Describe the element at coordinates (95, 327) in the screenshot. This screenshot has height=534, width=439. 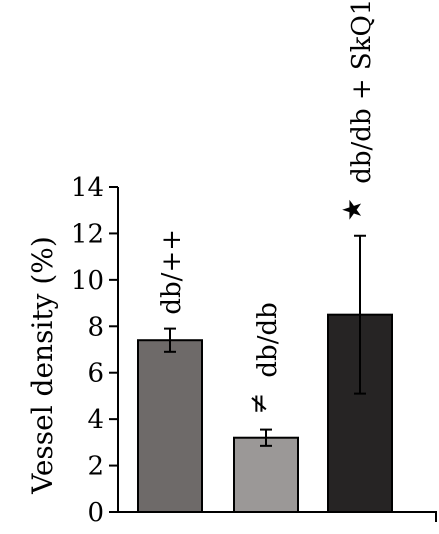
I see `y-tick-label: 8` at that location.